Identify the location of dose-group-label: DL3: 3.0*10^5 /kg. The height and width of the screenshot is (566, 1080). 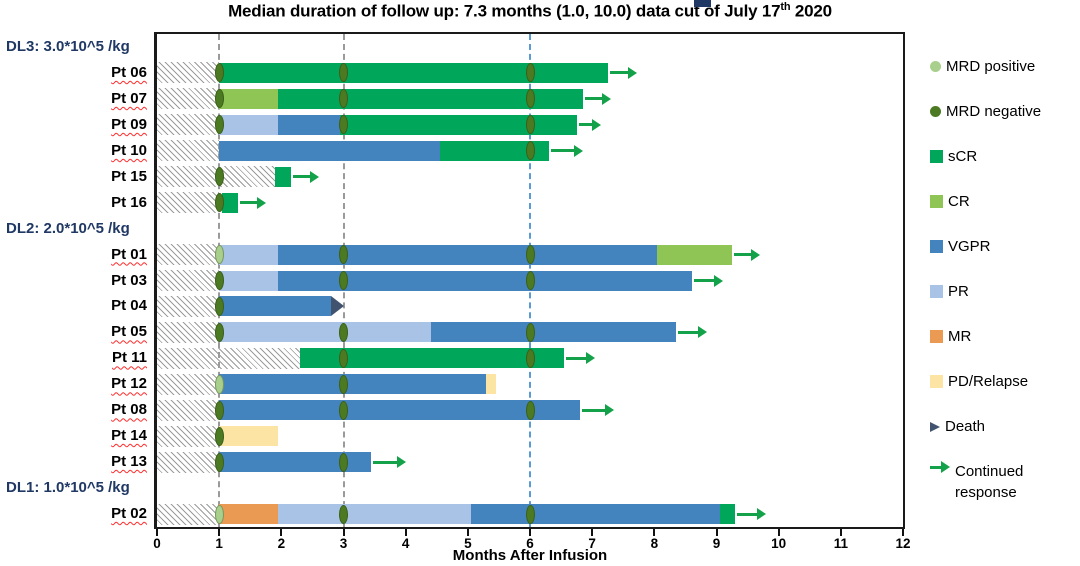
(68, 46).